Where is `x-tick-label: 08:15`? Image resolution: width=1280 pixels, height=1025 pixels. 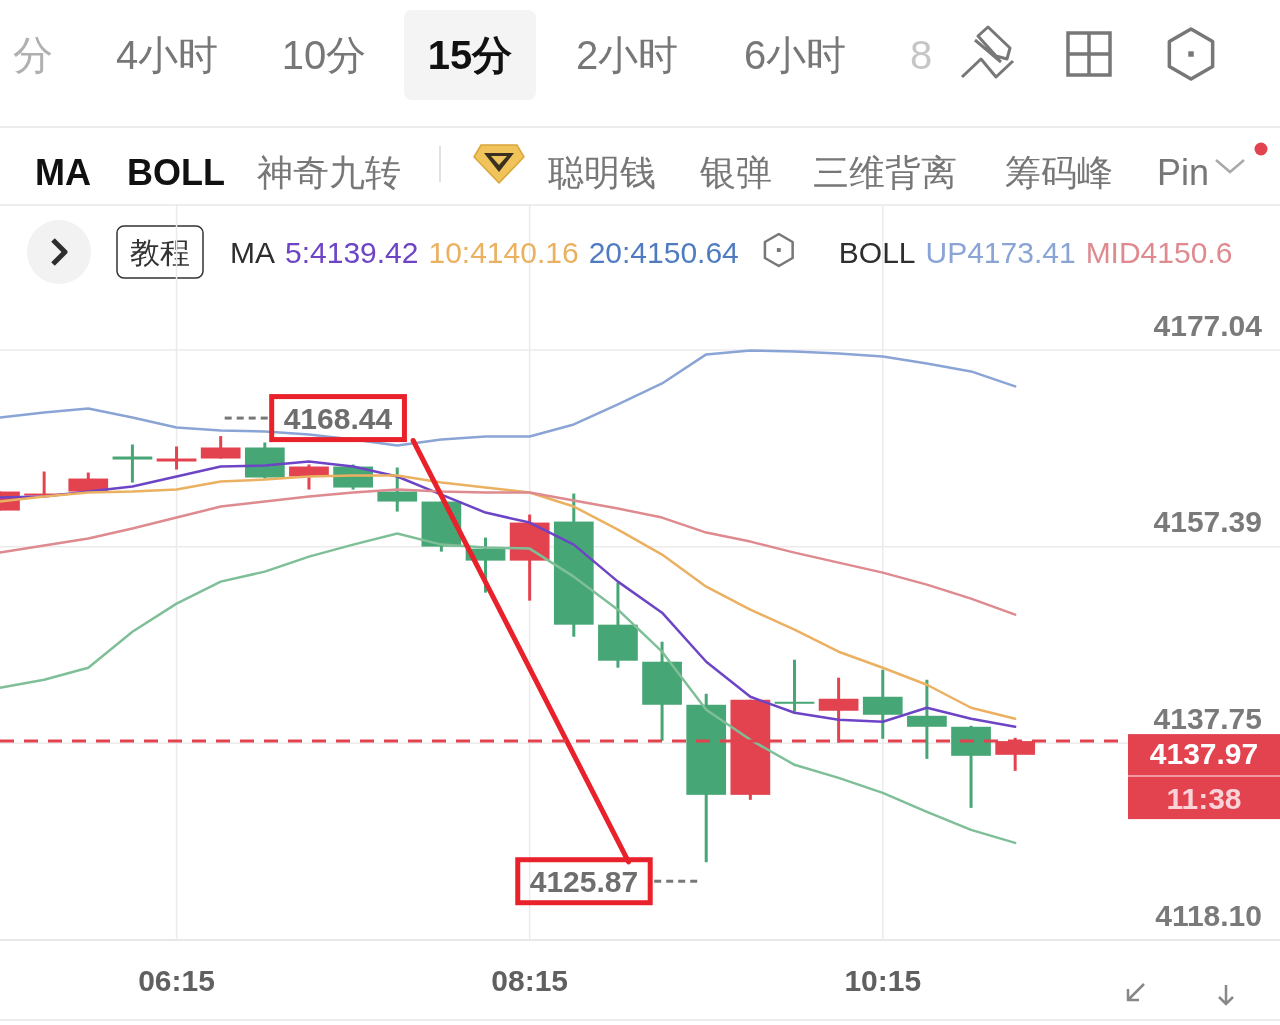
x-tick-label: 08:15 is located at coordinates (530, 980).